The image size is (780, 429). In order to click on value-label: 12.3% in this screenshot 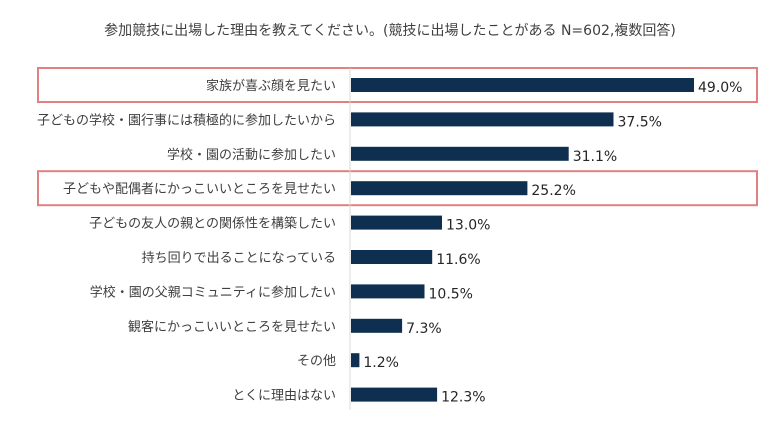, I will do `click(463, 398)`.